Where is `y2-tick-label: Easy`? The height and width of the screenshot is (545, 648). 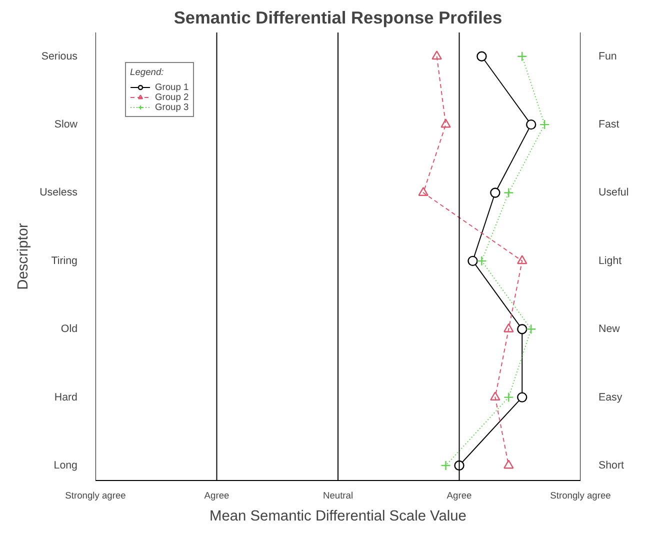 y2-tick-label: Easy is located at coordinates (610, 397).